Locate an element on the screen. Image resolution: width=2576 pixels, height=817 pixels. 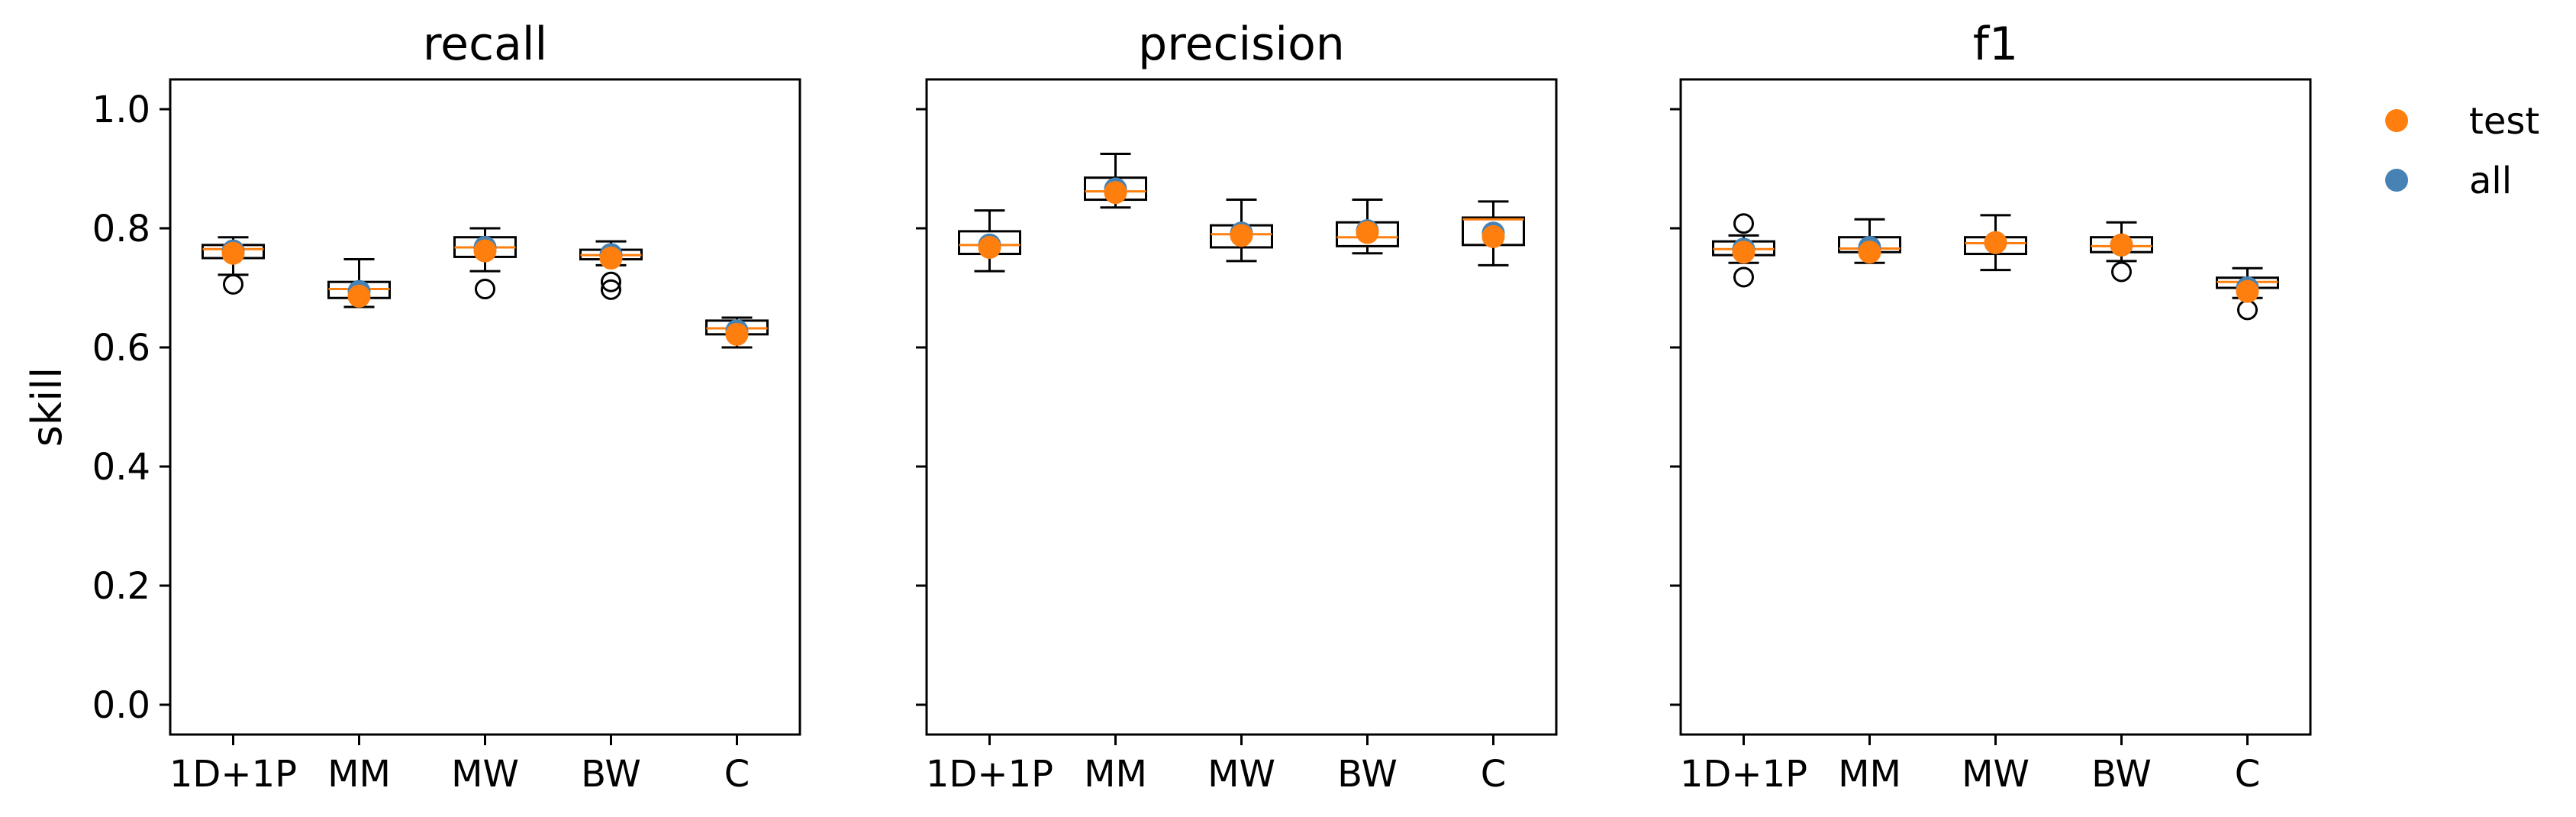
panel-title: recall is located at coordinates (485, 44).